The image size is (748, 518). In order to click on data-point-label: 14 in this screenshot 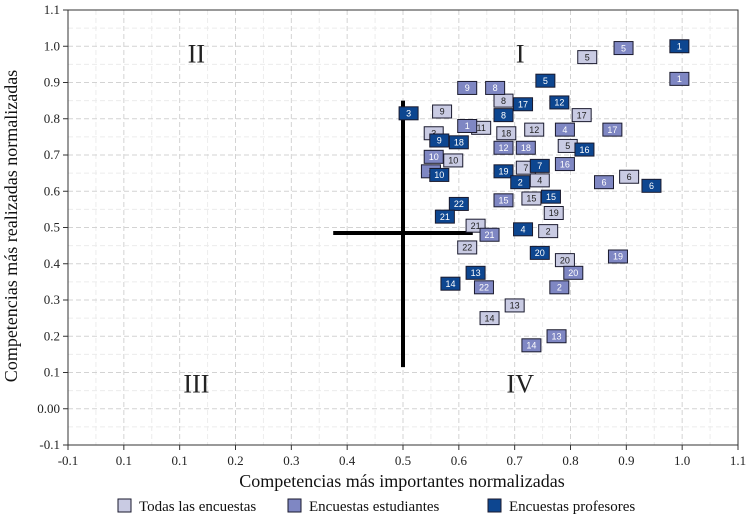, I will do `click(490, 318)`.